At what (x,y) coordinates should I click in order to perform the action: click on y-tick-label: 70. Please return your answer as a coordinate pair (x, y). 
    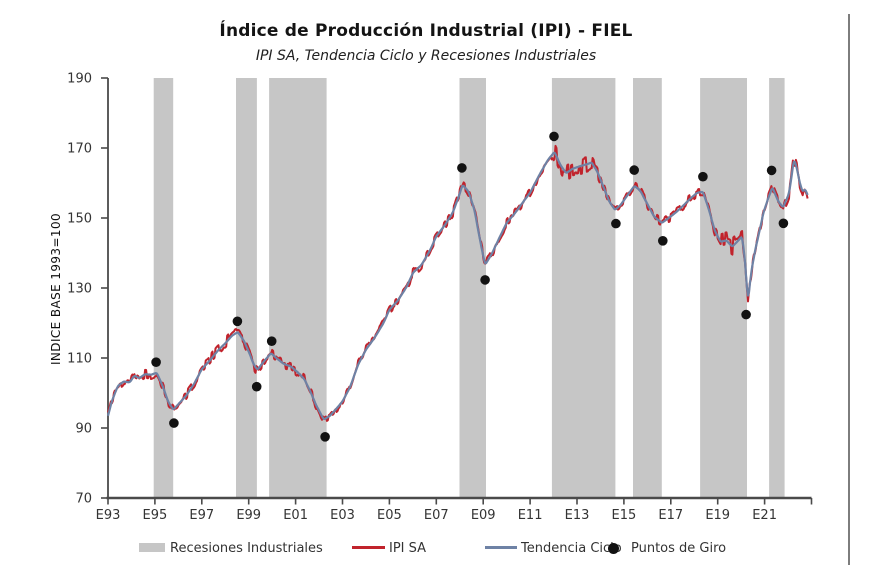
    Looking at the image, I should click on (83, 499).